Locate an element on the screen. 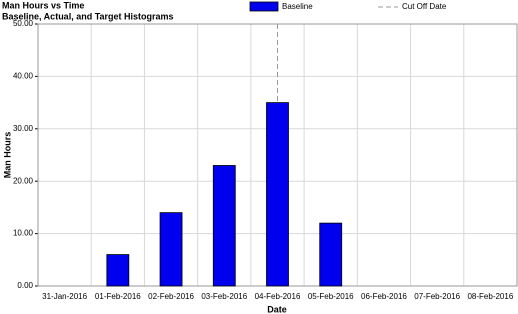 This screenshot has width=518, height=314. x-tick-label: 06-Feb-2016 is located at coordinates (384, 296).